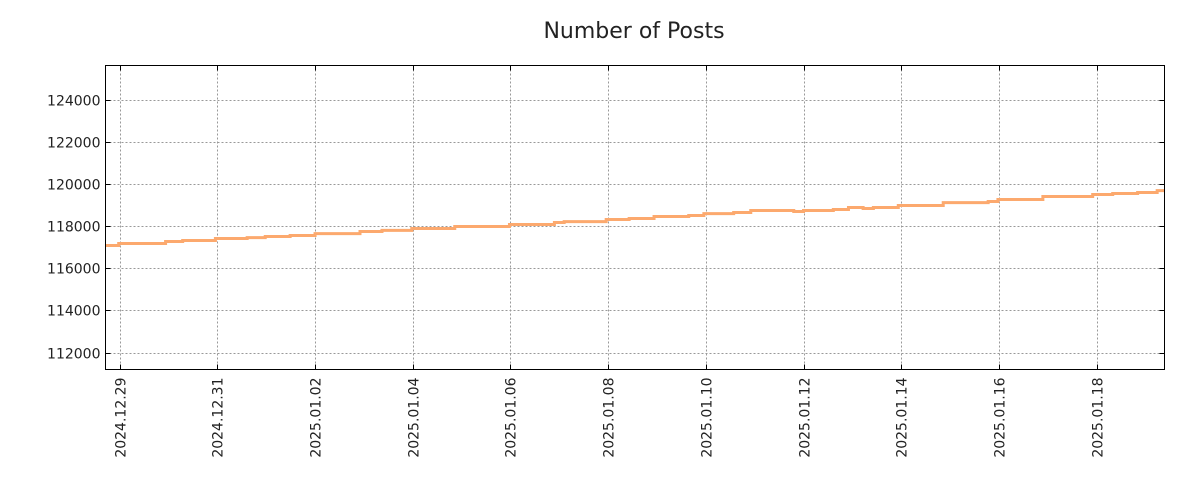 This screenshot has width=1200, height=500. I want to click on x-tick-label: 2024.12.29, so click(122, 418).